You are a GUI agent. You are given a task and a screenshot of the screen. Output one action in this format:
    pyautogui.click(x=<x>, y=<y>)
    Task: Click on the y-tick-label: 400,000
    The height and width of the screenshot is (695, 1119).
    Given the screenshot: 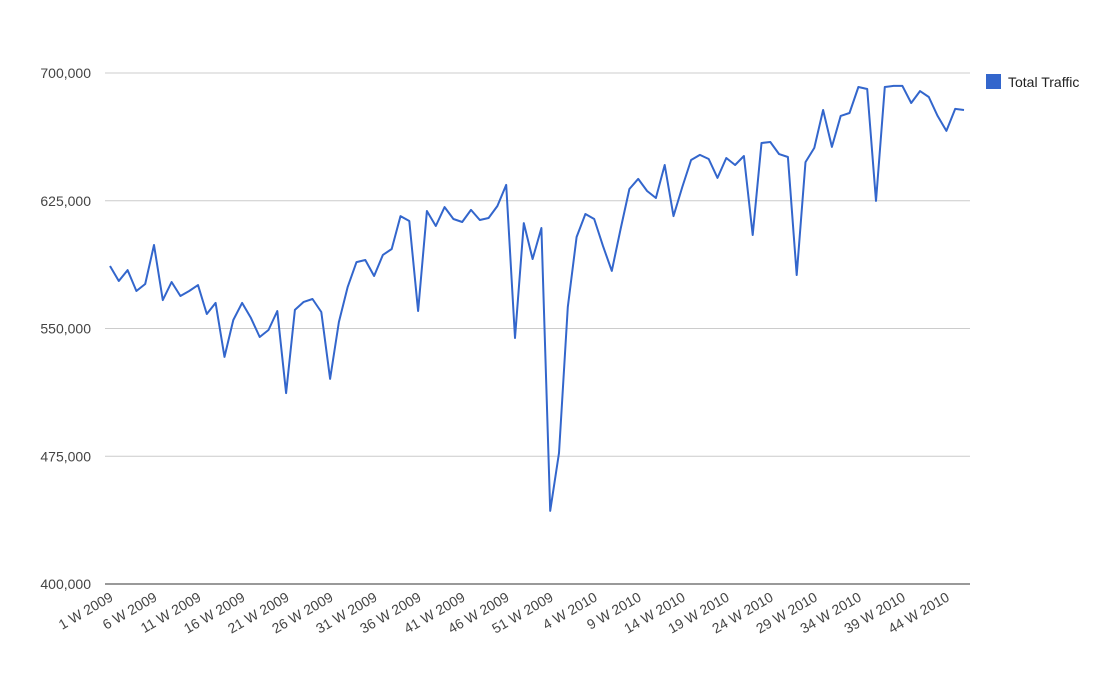 What is the action you would take?
    pyautogui.click(x=65, y=584)
    